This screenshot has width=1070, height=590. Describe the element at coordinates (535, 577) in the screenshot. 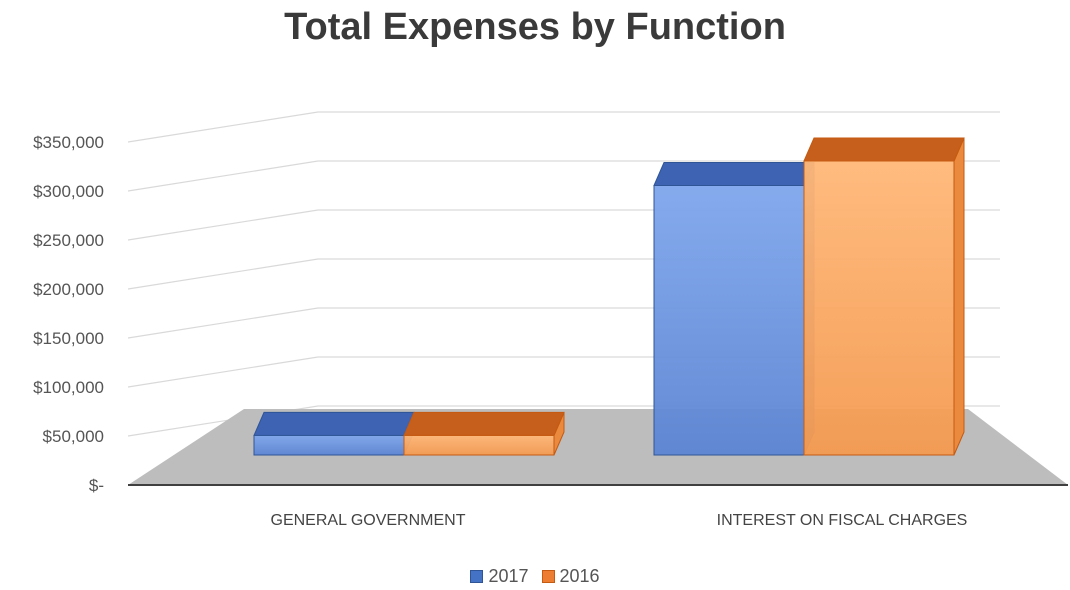

I see `legend: 2017 2016` at that location.